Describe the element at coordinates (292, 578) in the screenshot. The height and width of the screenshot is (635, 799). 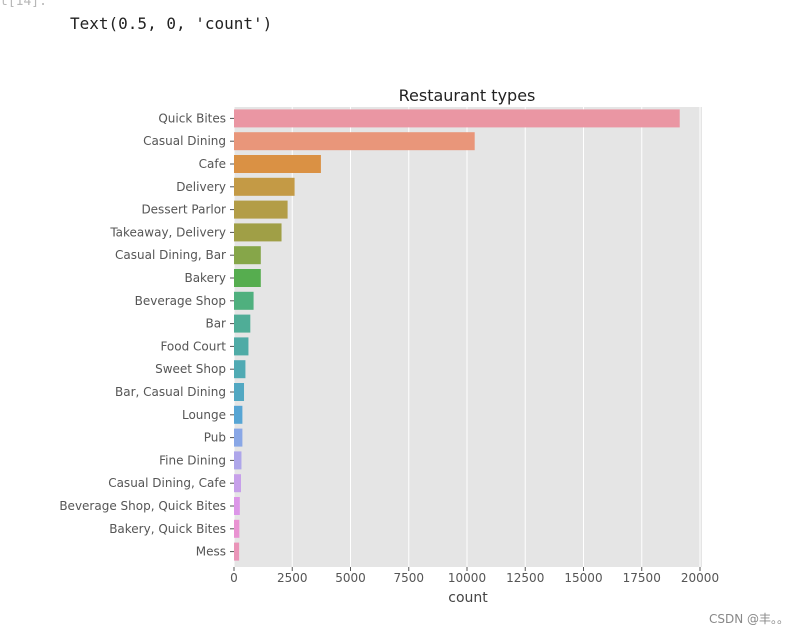
I see `x-tick-label: 2500` at that location.